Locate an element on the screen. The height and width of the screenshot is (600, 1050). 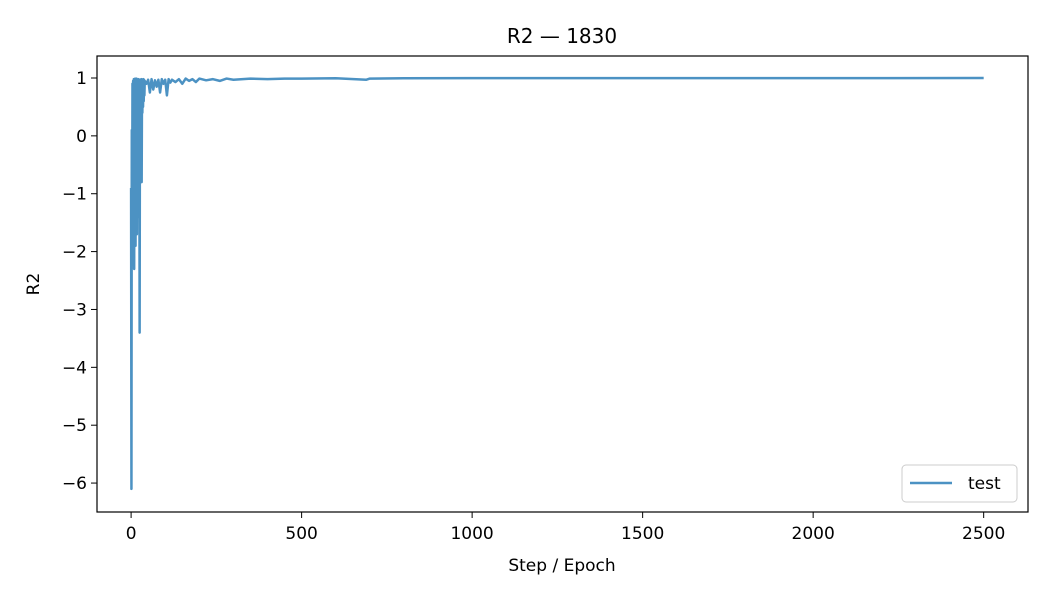
y-axis-label: R2 is located at coordinates (34, 284).